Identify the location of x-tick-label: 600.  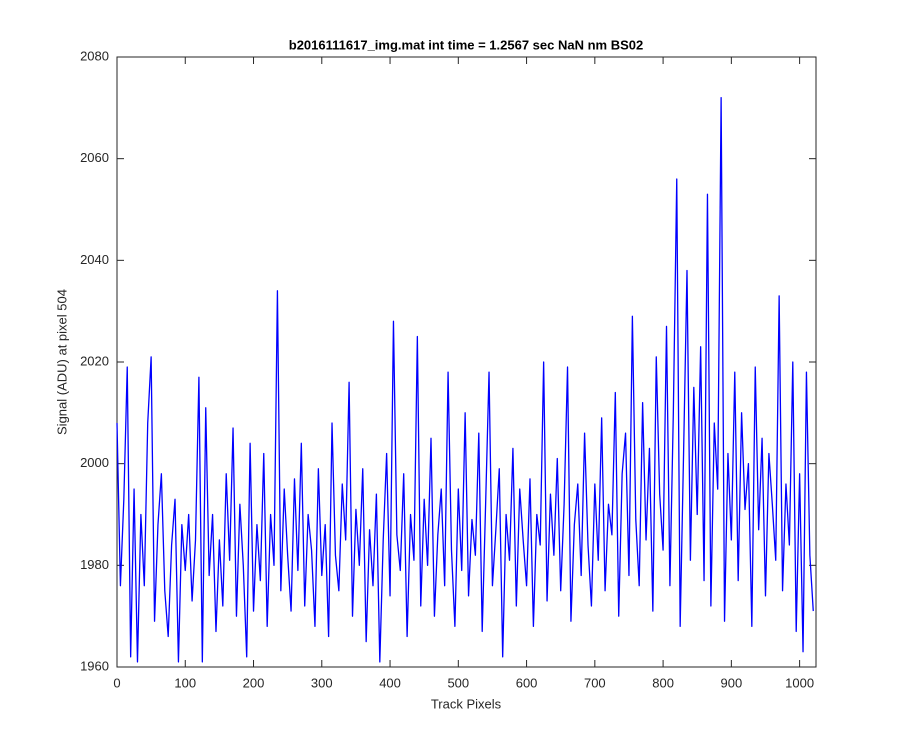
(527, 682).